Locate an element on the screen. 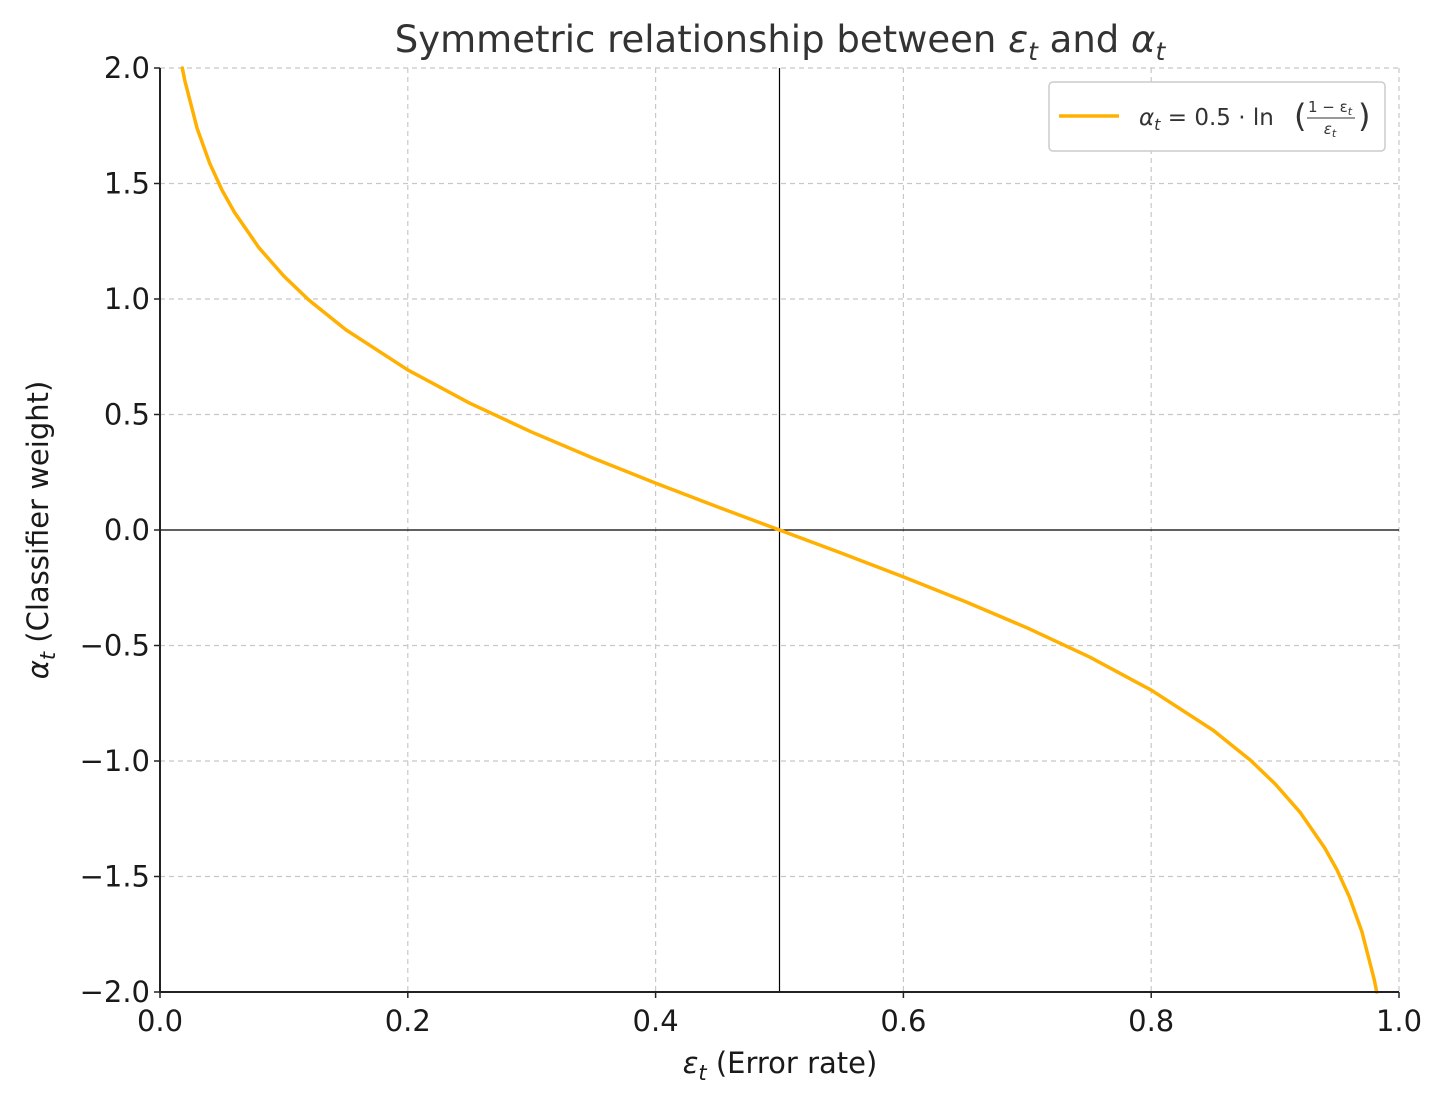 This screenshot has width=1445, height=1102. legend-denominator: εt is located at coordinates (1330, 130).